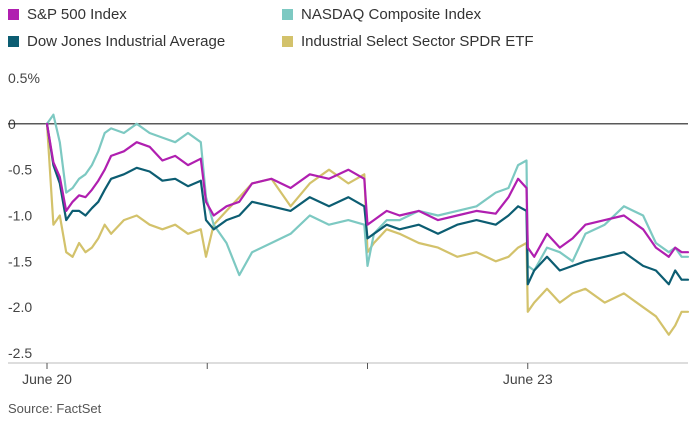 Image resolution: width=692 pixels, height=425 pixels. What do you see at coordinates (391, 14) in the screenshot?
I see `legend-label-nasdaq: NASDAQ Composite Index` at bounding box center [391, 14].